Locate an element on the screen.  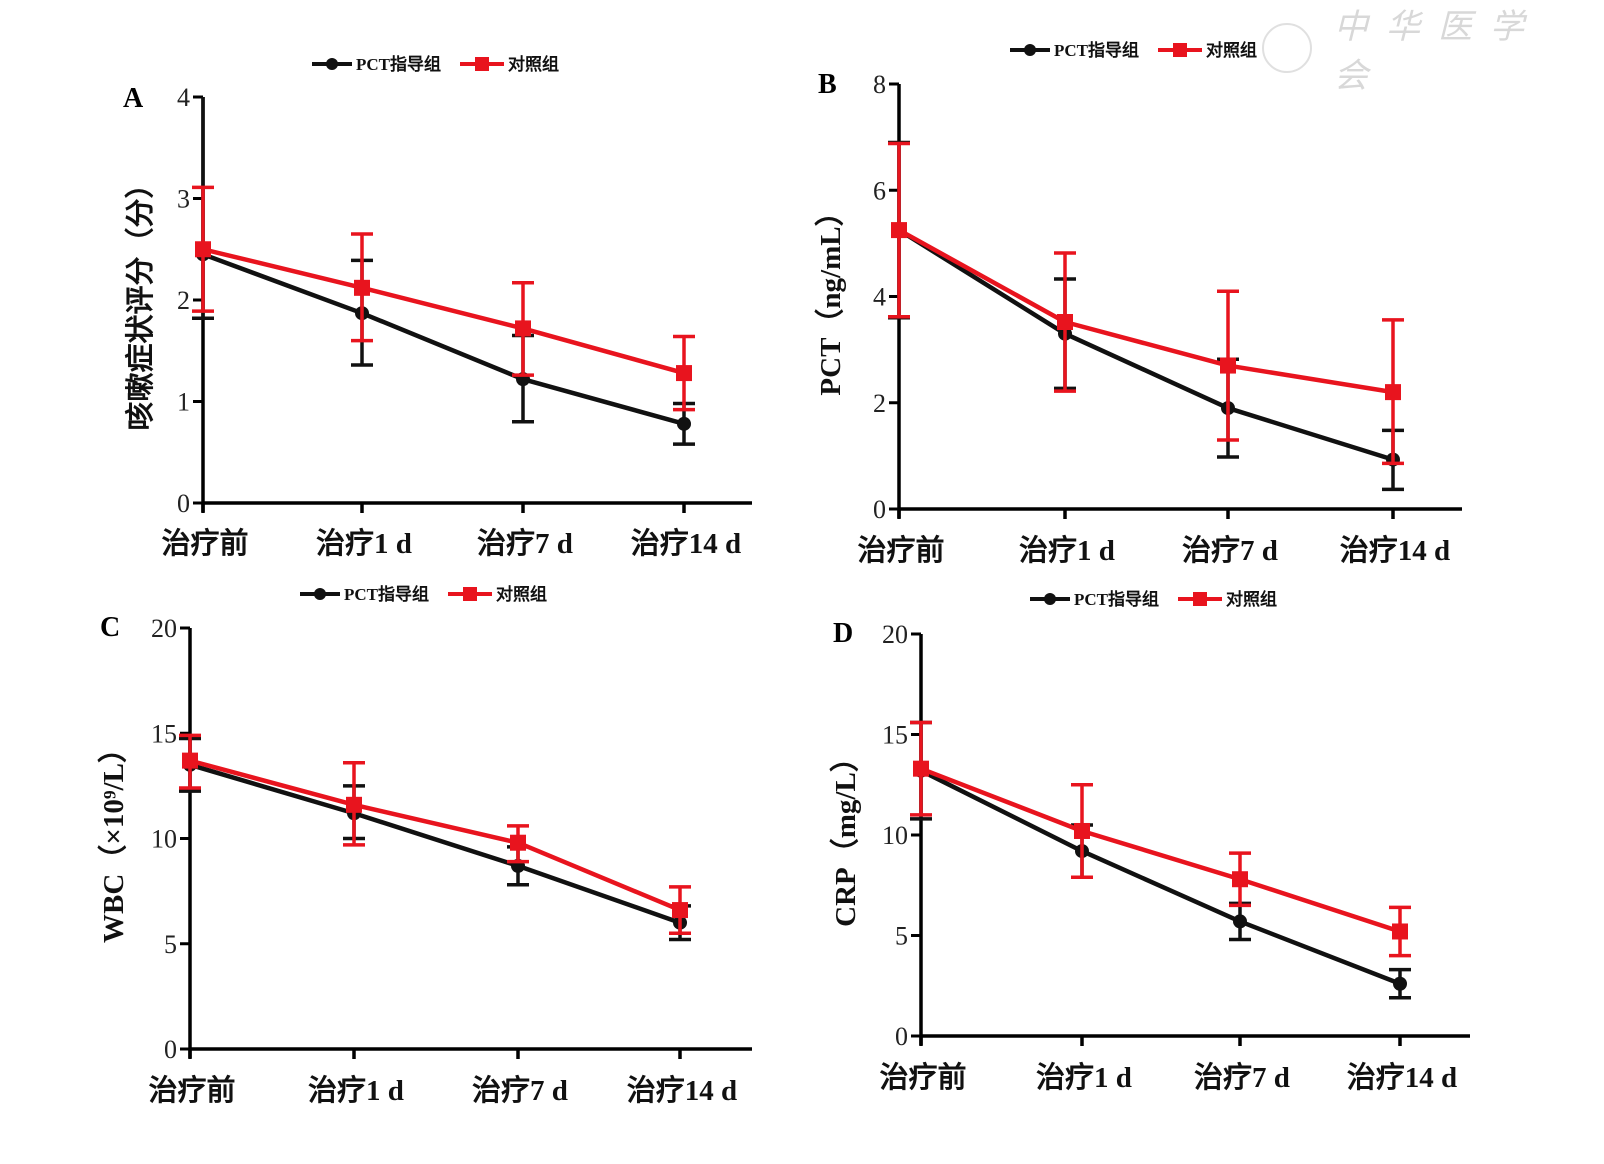
y-tick-label: 5 is located at coordinates (170, 944).